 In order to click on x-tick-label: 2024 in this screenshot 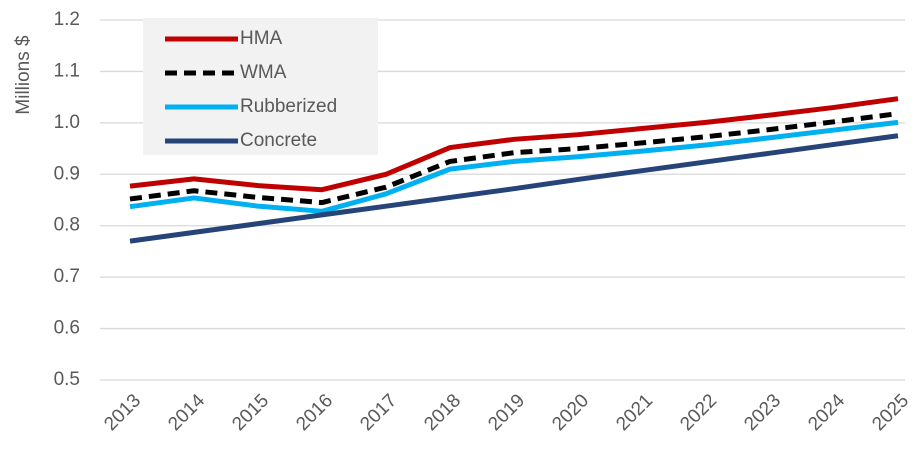, I will do `click(826, 412)`.